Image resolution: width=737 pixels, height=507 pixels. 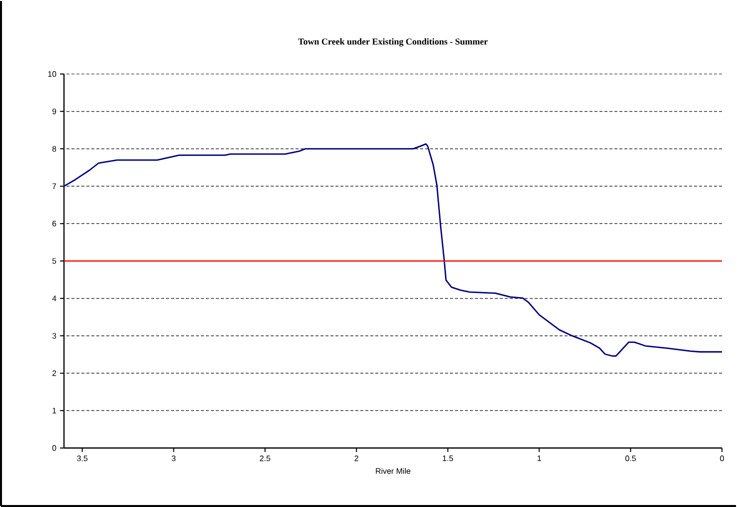 I want to click on chart-title: Town Creek under Existing Conditions - Summer, so click(x=393, y=42).